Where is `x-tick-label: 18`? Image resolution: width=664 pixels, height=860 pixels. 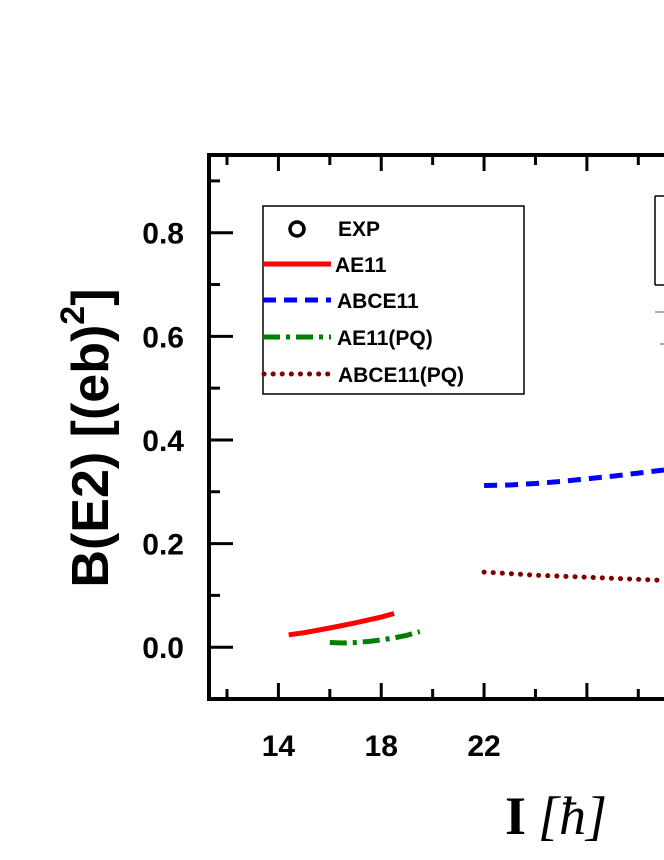
x-tick-label: 18 is located at coordinates (381, 746).